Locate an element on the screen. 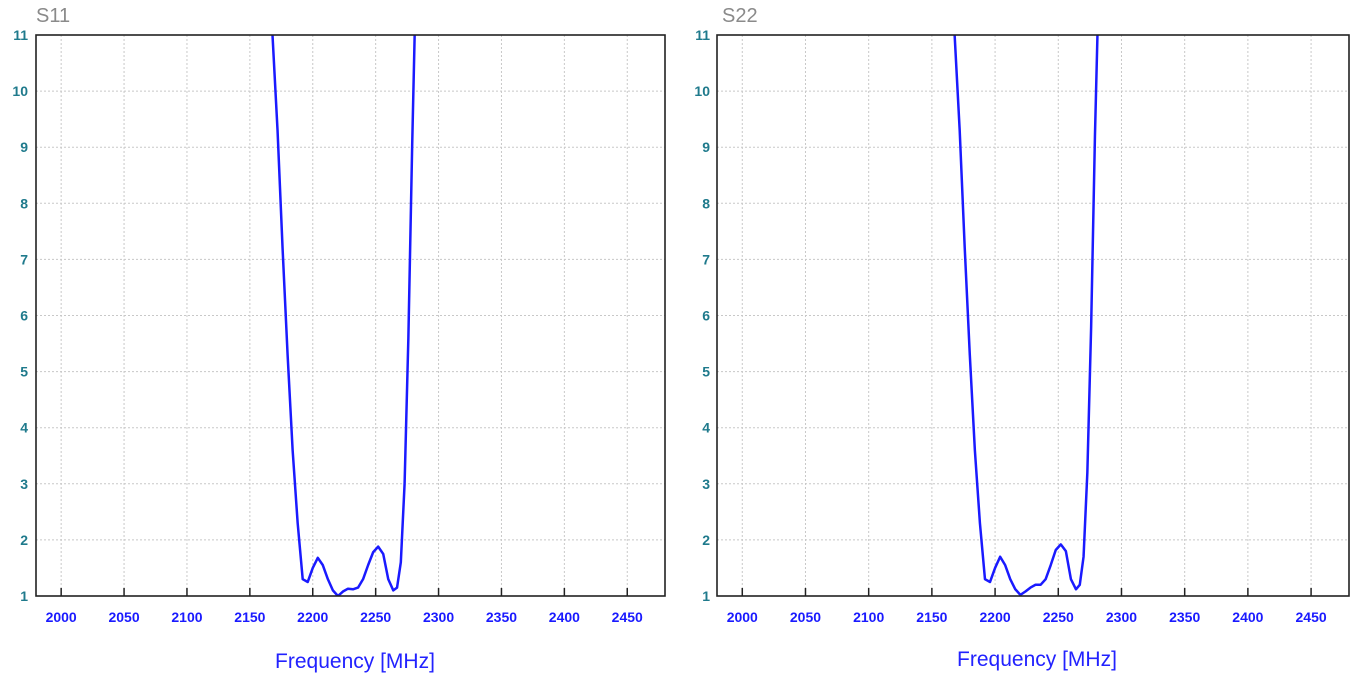  chart-2-xtick-label-4: 2200 is located at coordinates (995, 617).